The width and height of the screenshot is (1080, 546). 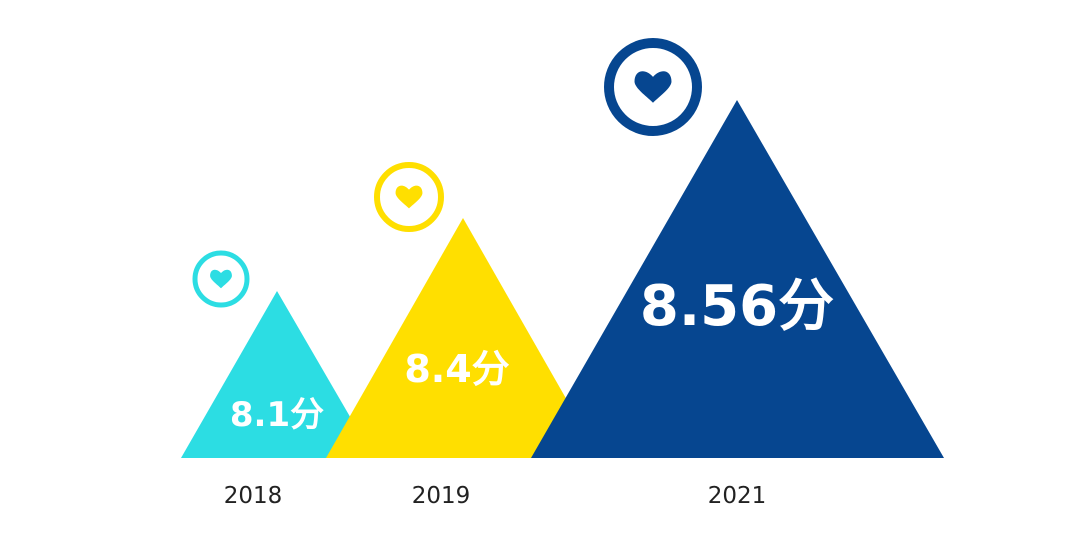 I want to click on year-label-2018: 2018, so click(x=253, y=496).